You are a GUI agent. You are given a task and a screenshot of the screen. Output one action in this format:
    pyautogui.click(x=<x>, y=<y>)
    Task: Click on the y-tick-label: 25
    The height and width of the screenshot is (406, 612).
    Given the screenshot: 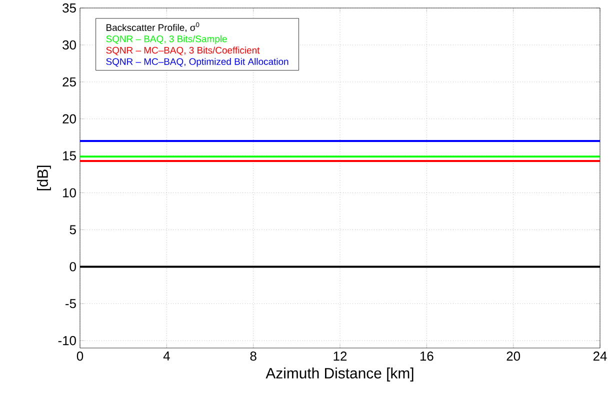 What is the action you would take?
    pyautogui.click(x=69, y=81)
    